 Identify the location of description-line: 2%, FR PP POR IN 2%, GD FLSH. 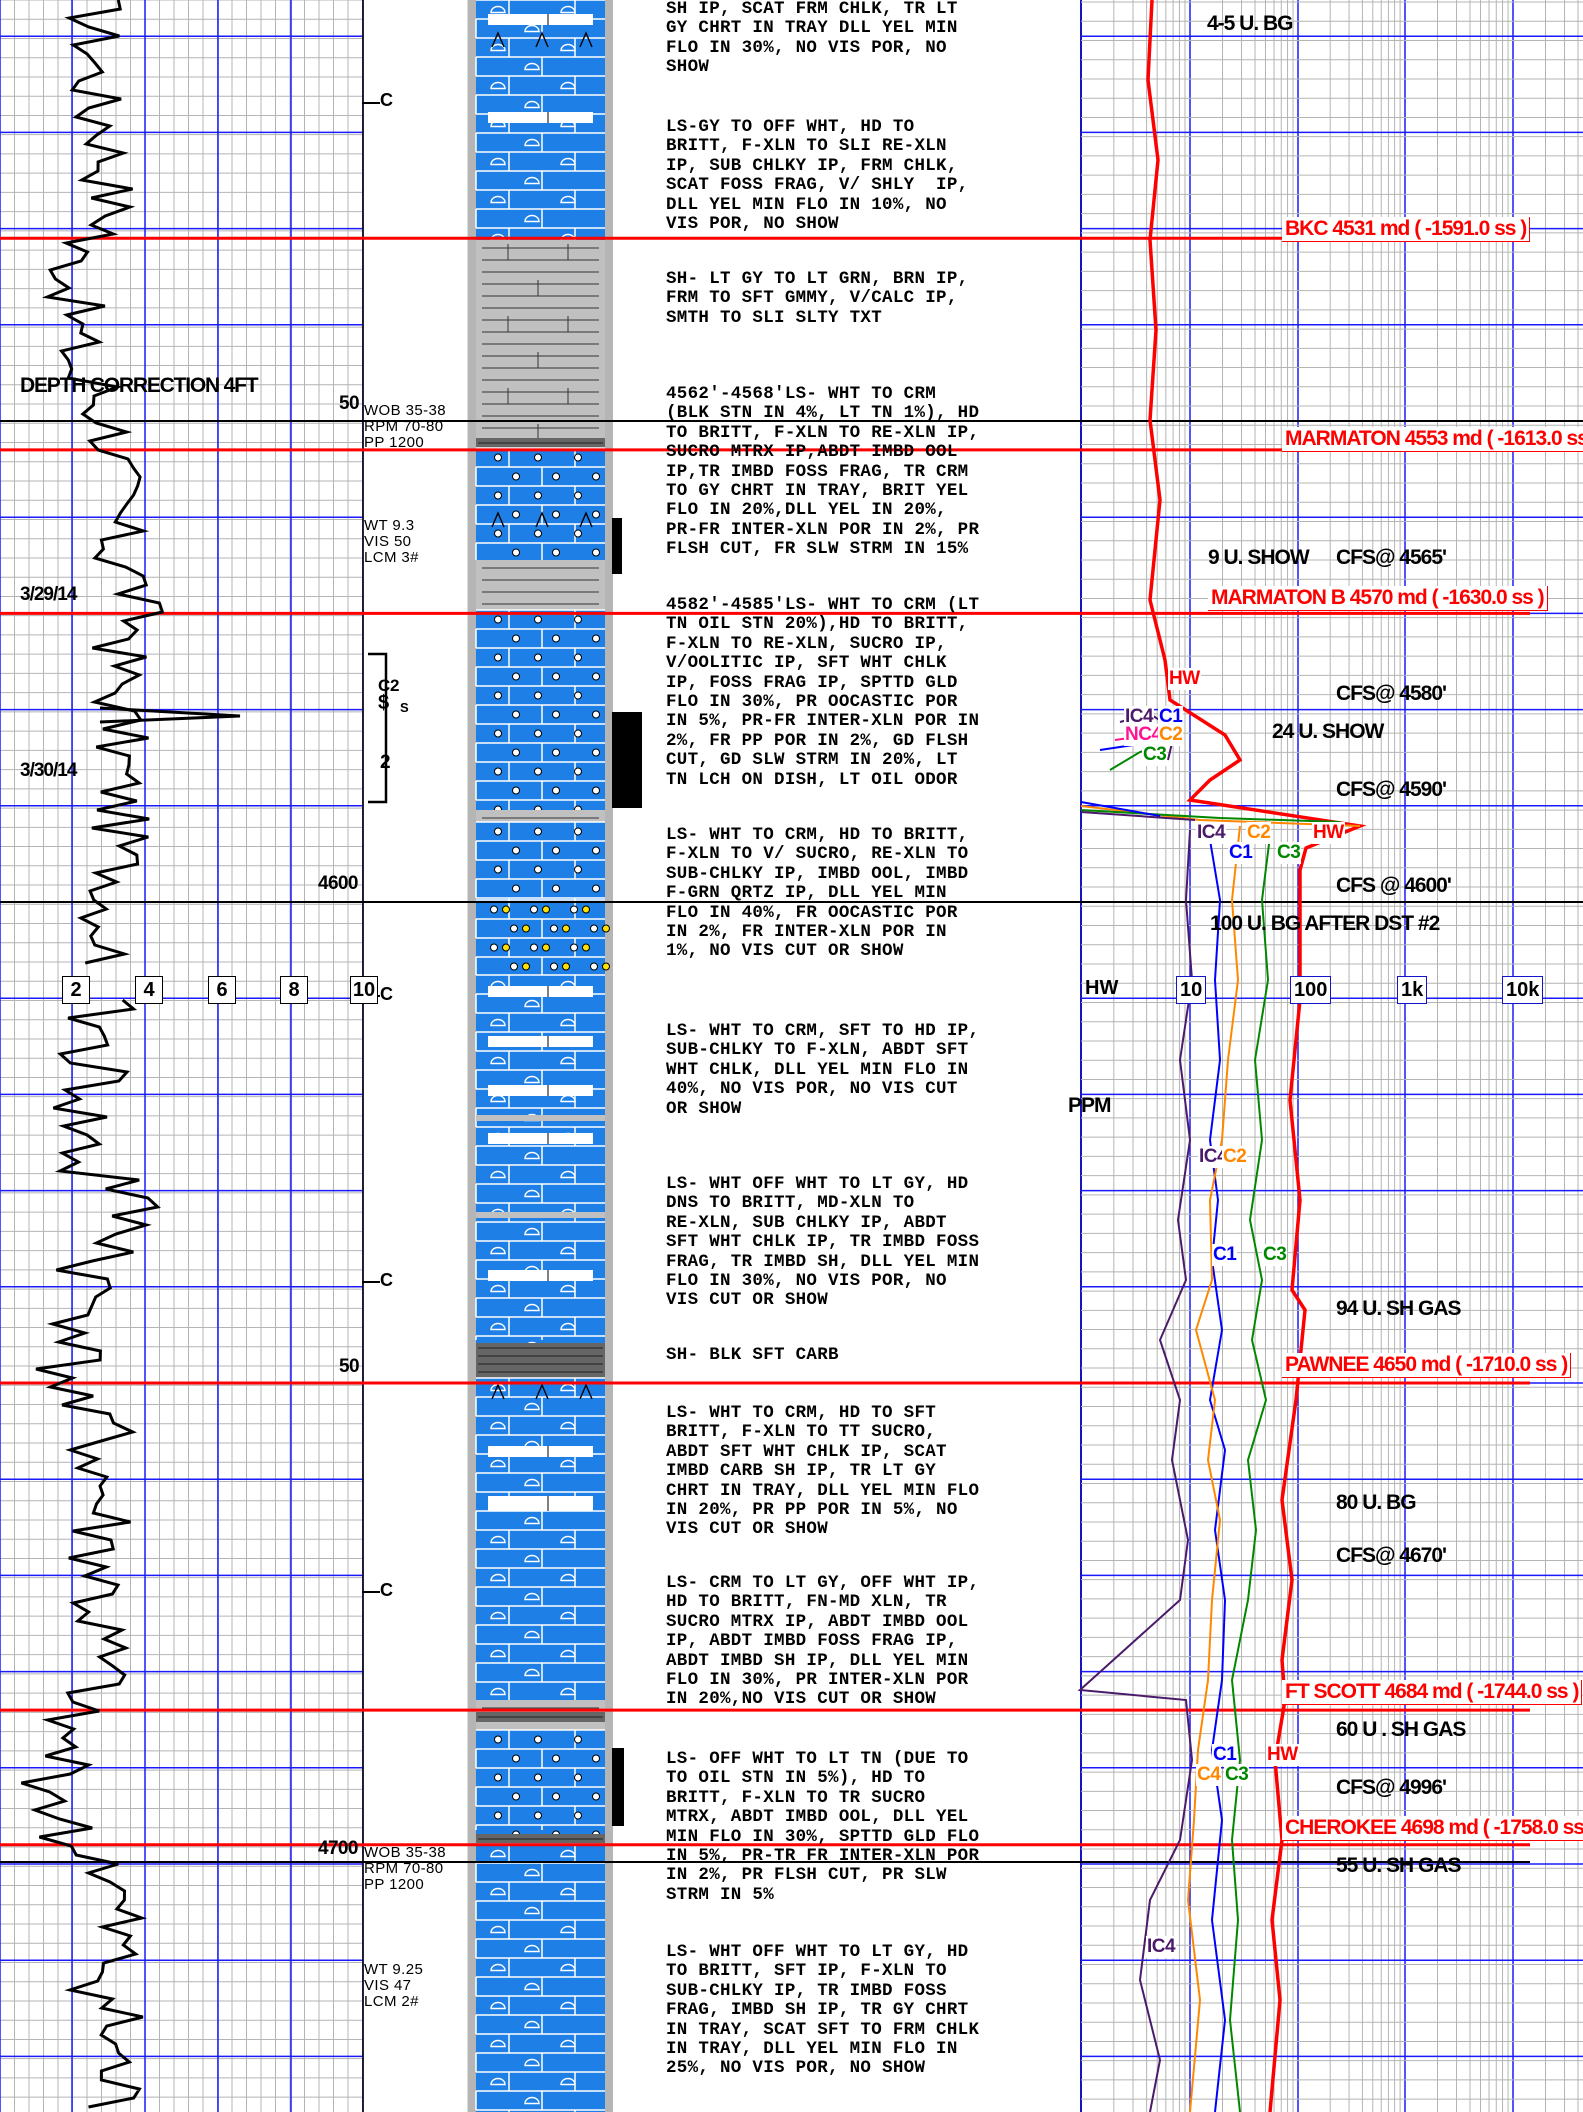
(817, 740).